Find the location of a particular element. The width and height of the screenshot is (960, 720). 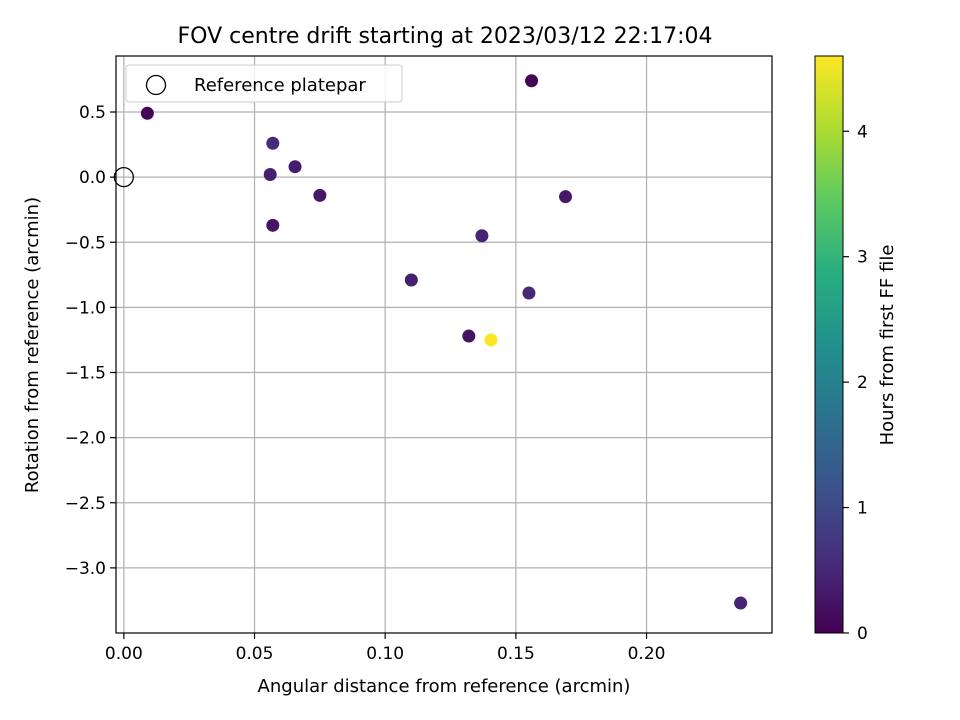

y-tick-label: −1.0 is located at coordinates (85, 308).